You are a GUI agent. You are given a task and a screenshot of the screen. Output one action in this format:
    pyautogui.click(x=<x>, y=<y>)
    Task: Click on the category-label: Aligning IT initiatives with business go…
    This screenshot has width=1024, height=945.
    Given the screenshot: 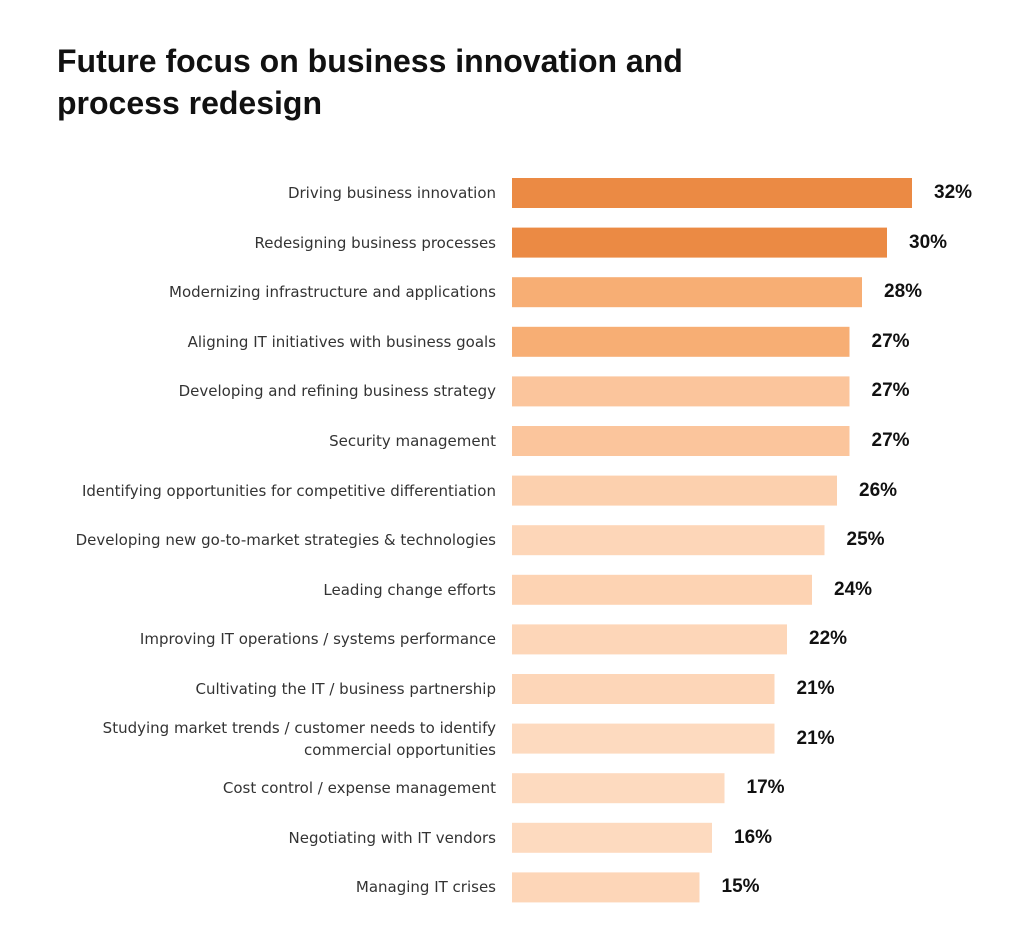 What is the action you would take?
    pyautogui.click(x=341, y=341)
    